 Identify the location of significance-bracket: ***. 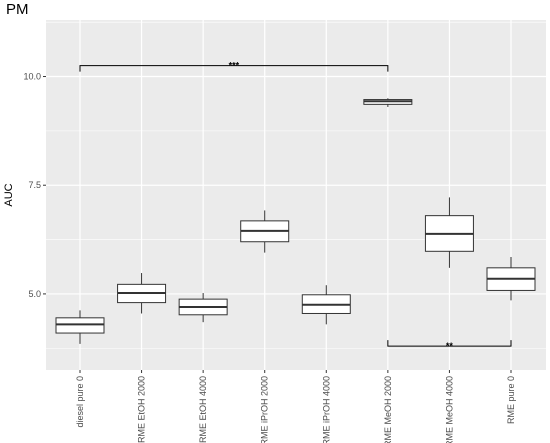
(234, 66).